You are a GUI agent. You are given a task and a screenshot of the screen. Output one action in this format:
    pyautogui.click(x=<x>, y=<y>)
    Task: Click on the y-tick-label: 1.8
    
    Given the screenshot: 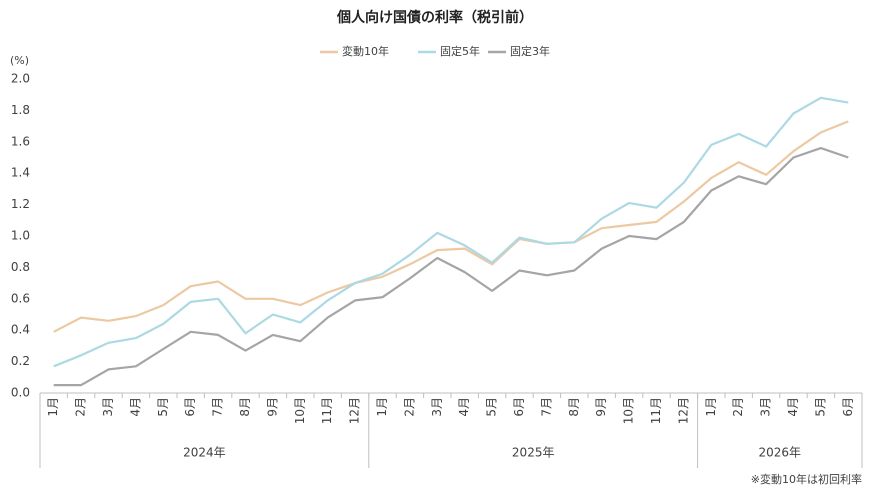 What is the action you would take?
    pyautogui.click(x=20, y=110)
    